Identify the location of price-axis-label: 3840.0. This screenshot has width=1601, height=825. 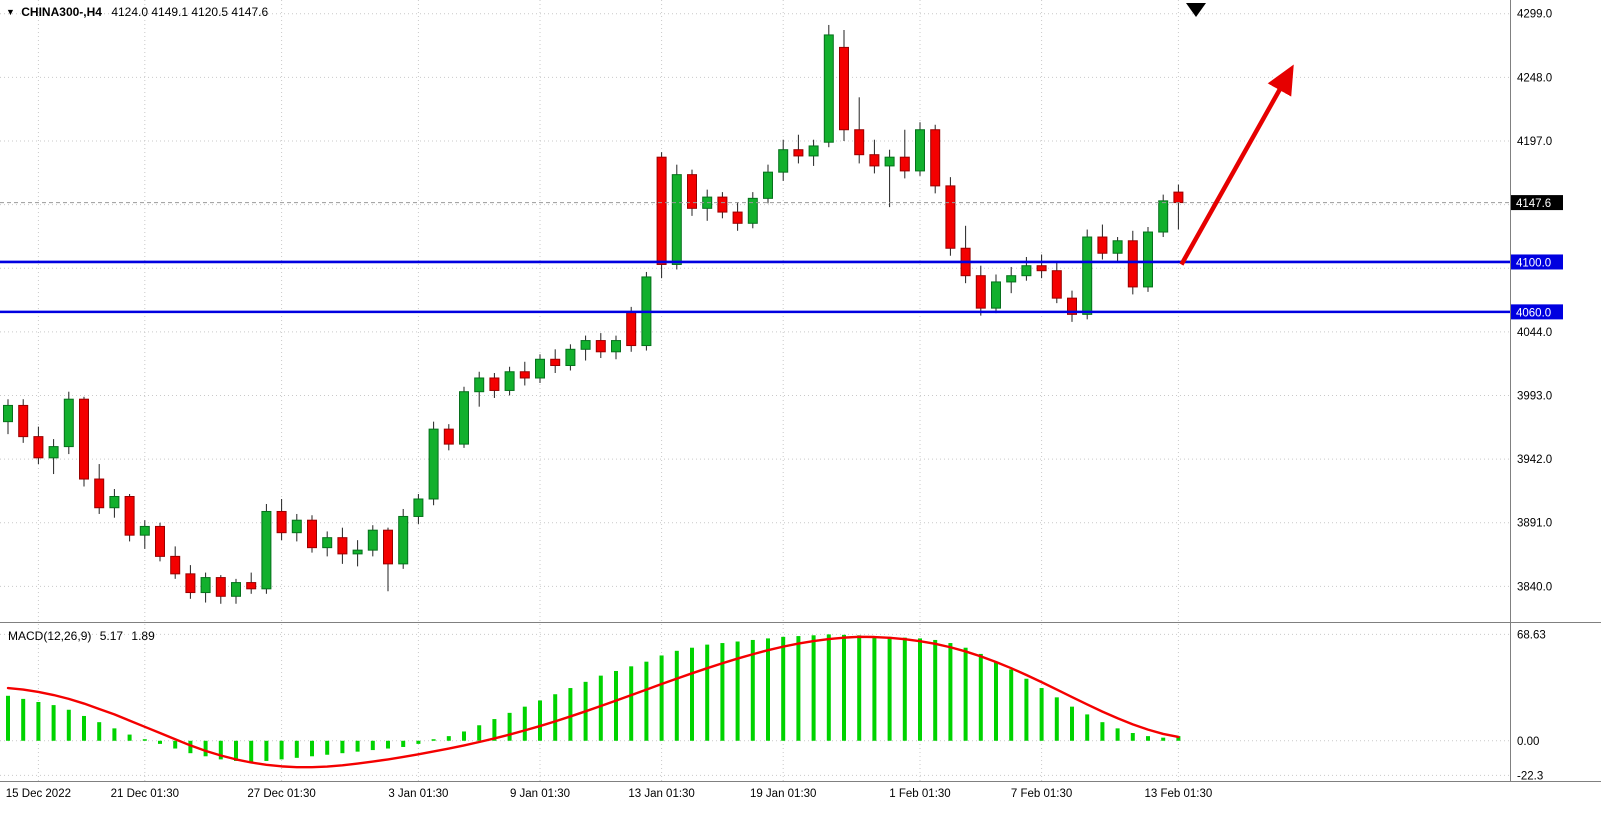
(1534, 587).